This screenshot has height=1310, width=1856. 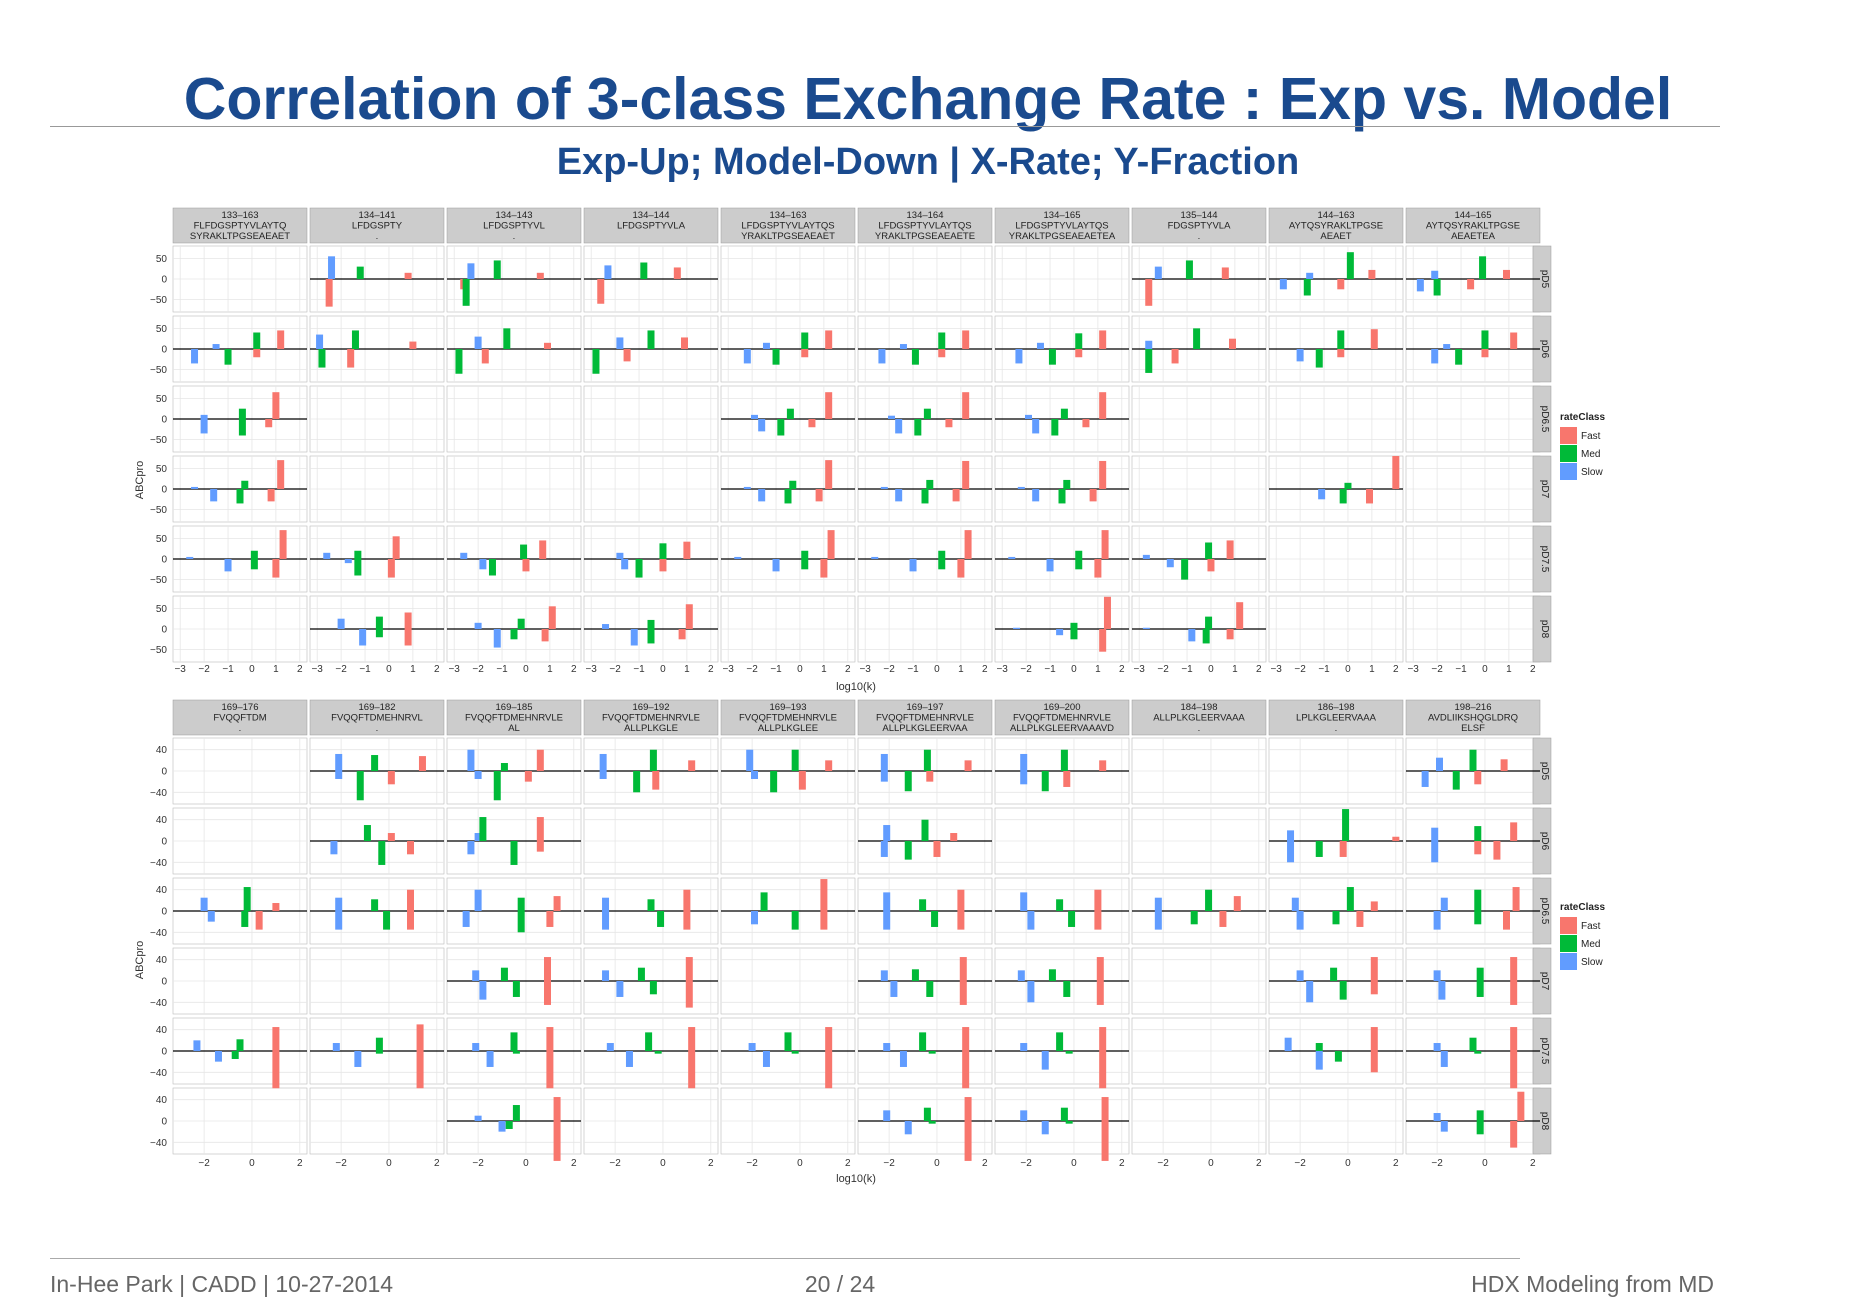 What do you see at coordinates (1568, 943) in the screenshot?
I see `legend-swatch-med` at bounding box center [1568, 943].